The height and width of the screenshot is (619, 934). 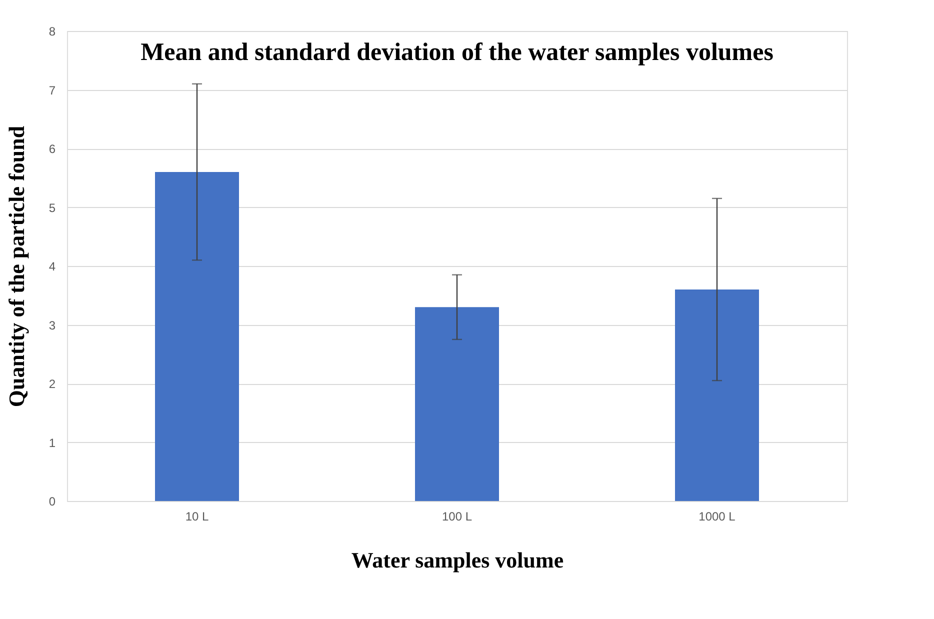 I want to click on y-tick-label: 8, so click(x=52, y=31).